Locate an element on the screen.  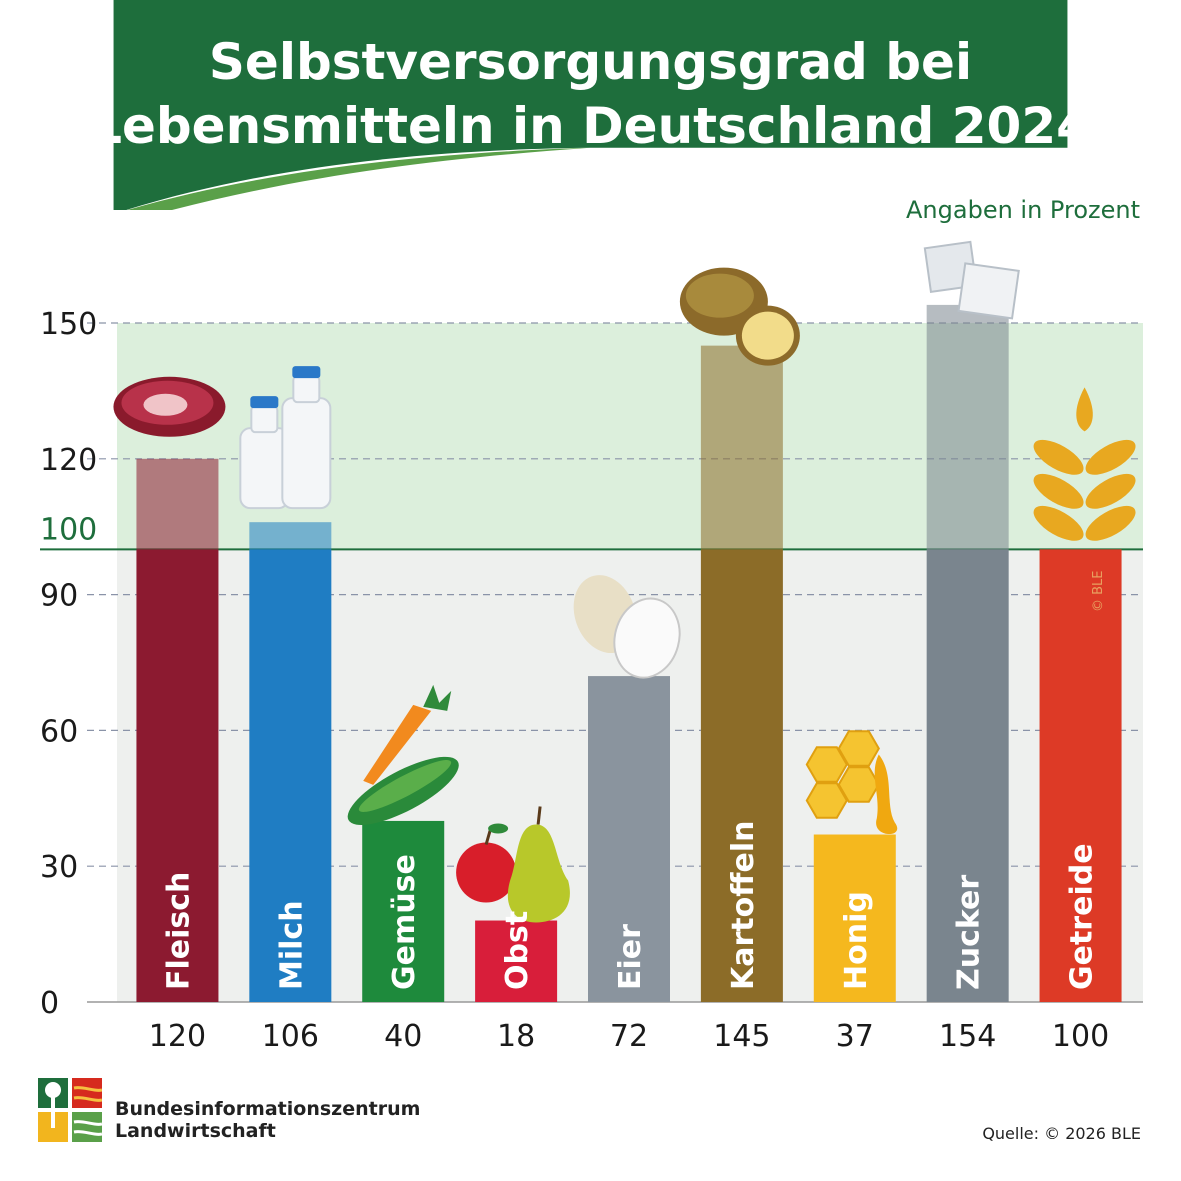
value-label-fleisch: 120 is located at coordinates (177, 1036).